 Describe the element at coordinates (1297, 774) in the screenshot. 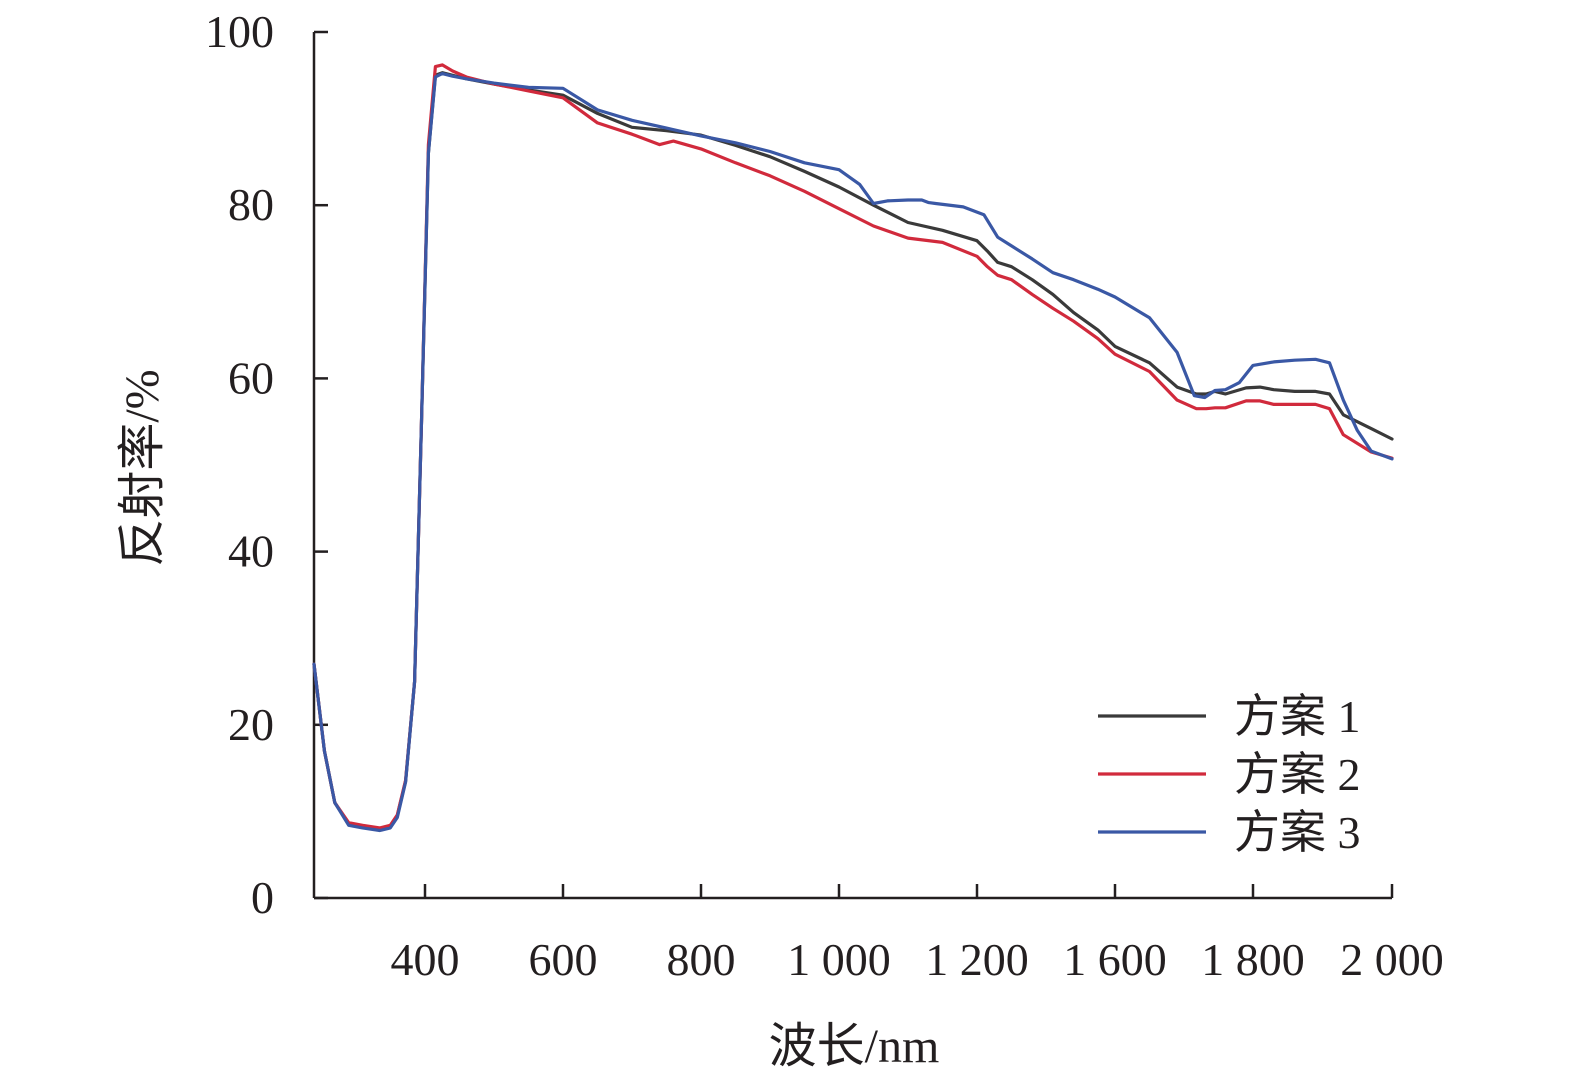

I see `legend-label-2: 方案 2` at that location.